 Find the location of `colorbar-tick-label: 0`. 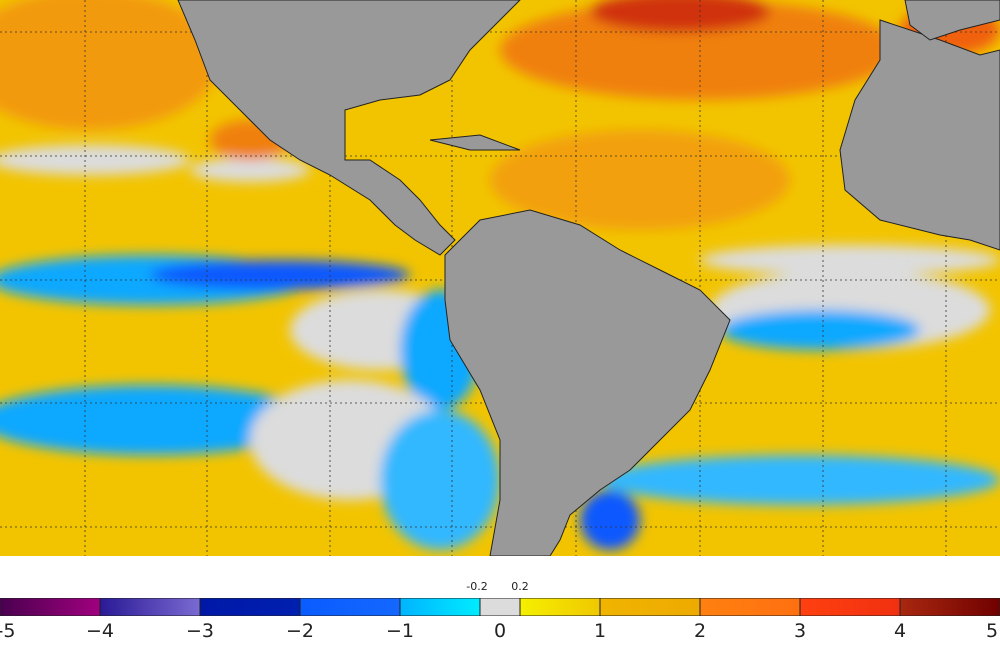

colorbar-tick-label: 0 is located at coordinates (500, 631).